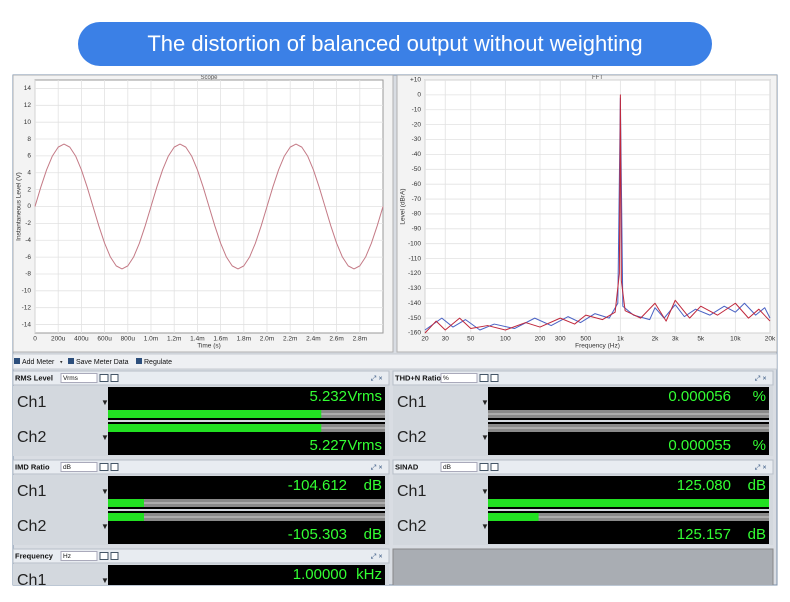 This screenshot has height=602, width=790. What do you see at coordinates (770, 339) in the screenshot?
I see `x-tick-label: 20k` at bounding box center [770, 339].